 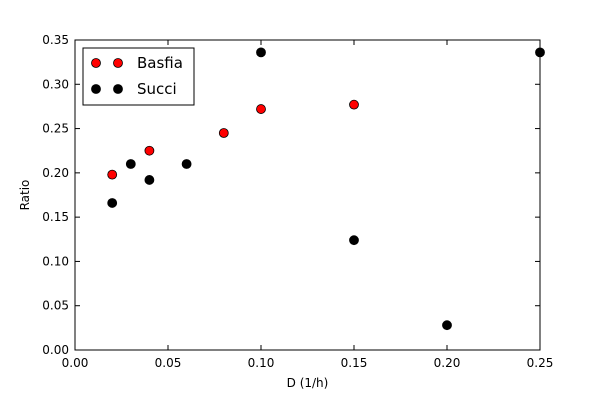 What do you see at coordinates (354, 363) in the screenshot?
I see `x-tick-label: 0.15` at bounding box center [354, 363].